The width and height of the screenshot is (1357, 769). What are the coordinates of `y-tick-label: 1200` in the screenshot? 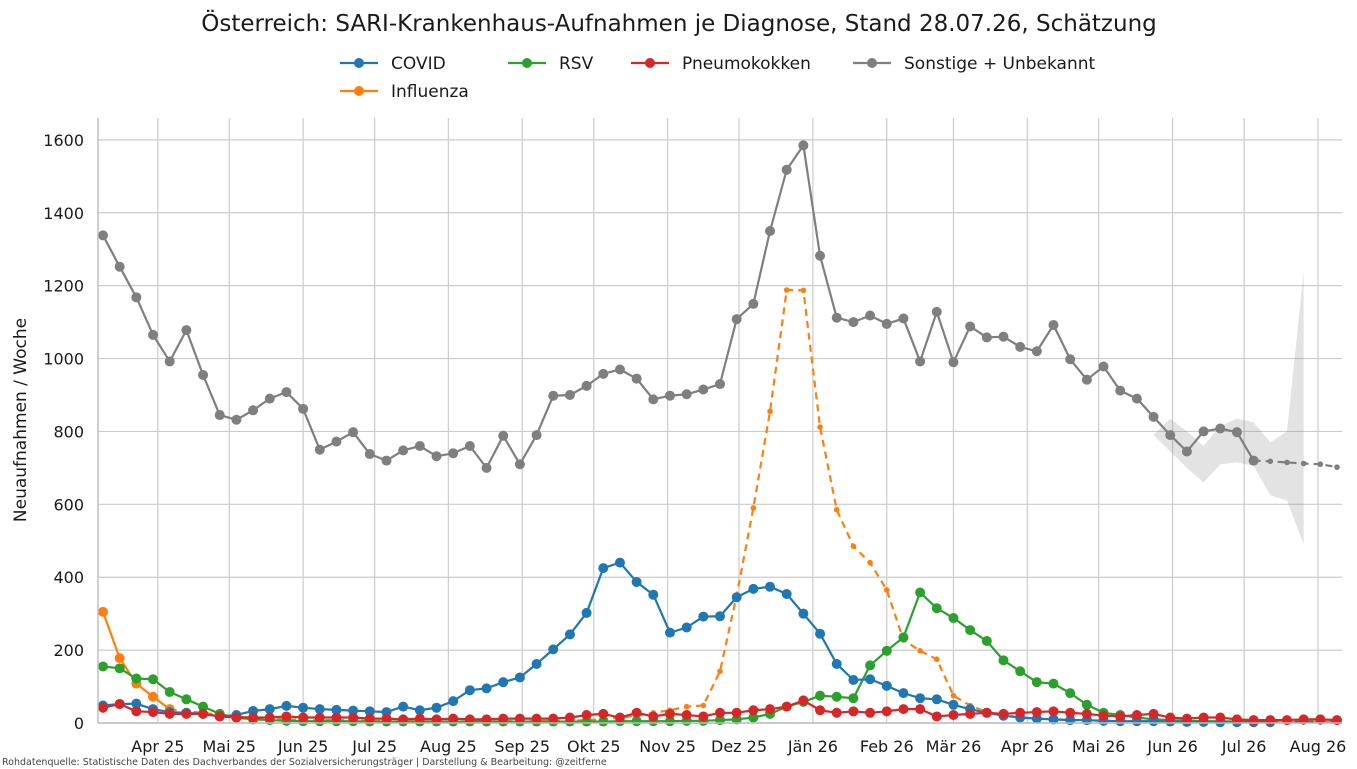 It's located at (63, 286).